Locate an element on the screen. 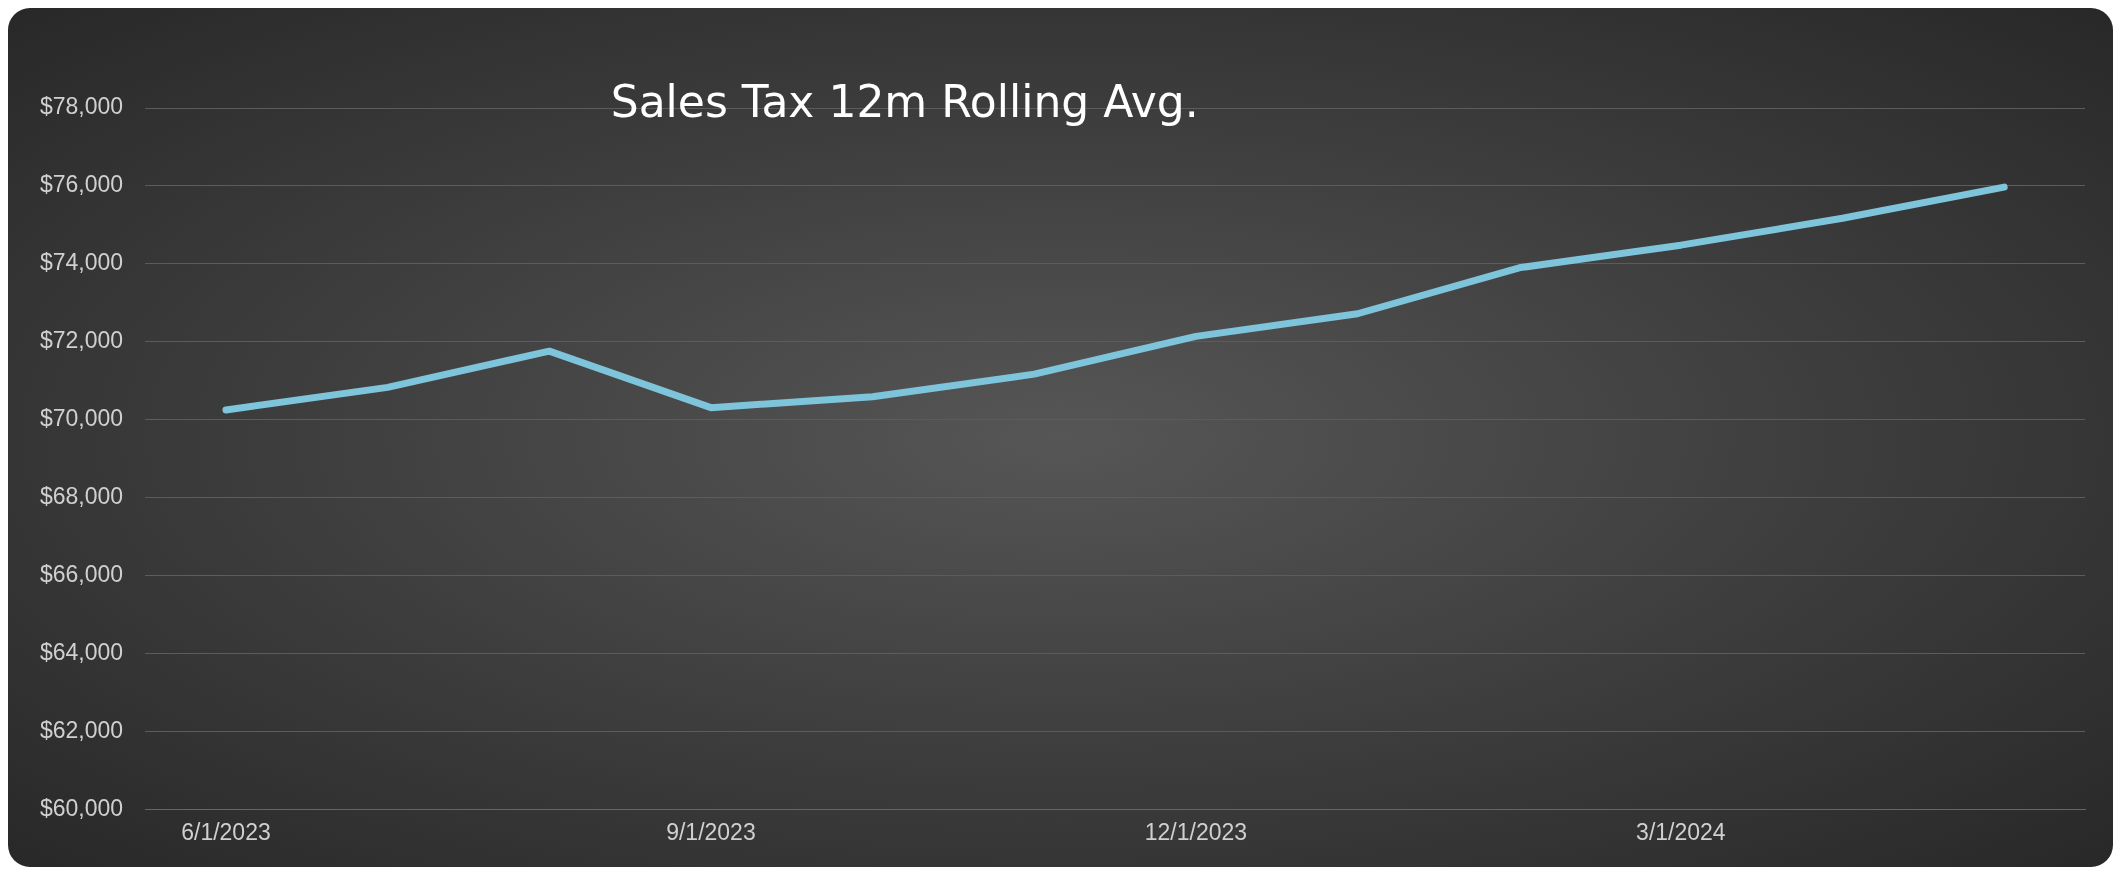  y-tick-label: $66,000 is located at coordinates (82, 573).